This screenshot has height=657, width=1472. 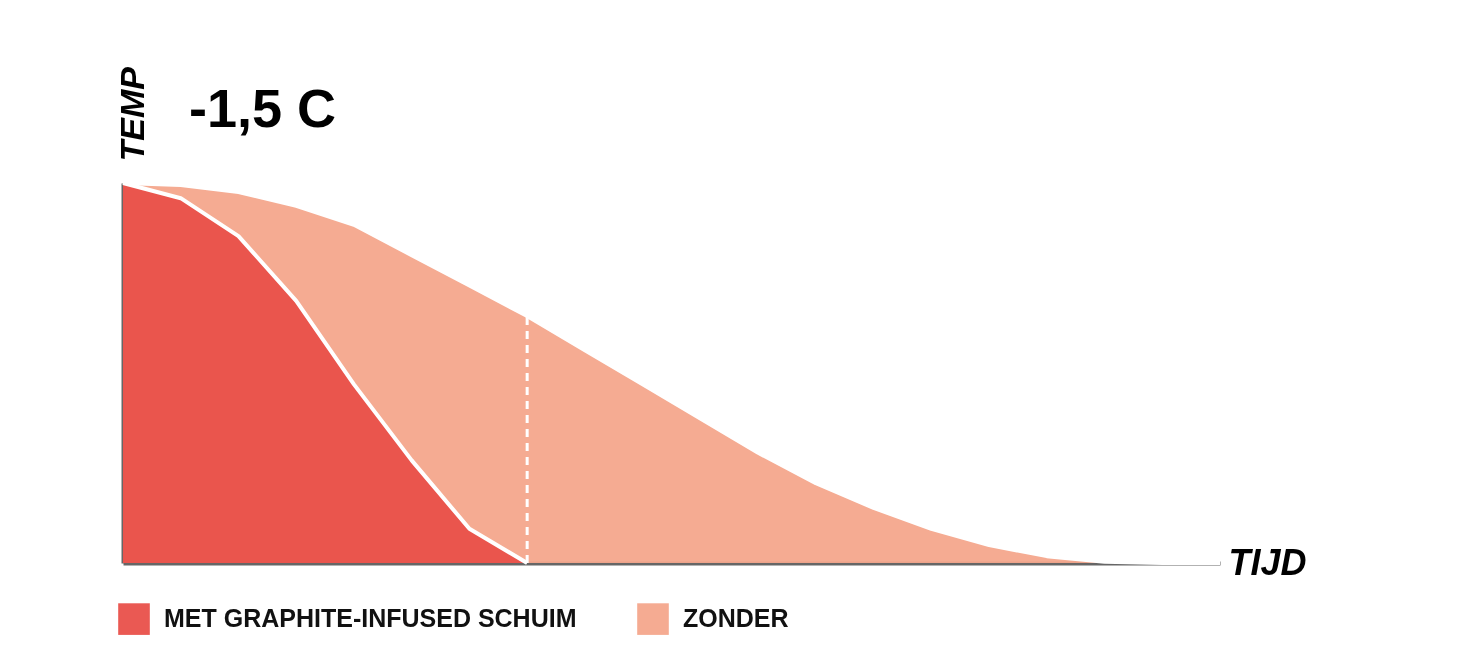 I want to click on x-axis-title: TIJD, so click(x=1267, y=562).